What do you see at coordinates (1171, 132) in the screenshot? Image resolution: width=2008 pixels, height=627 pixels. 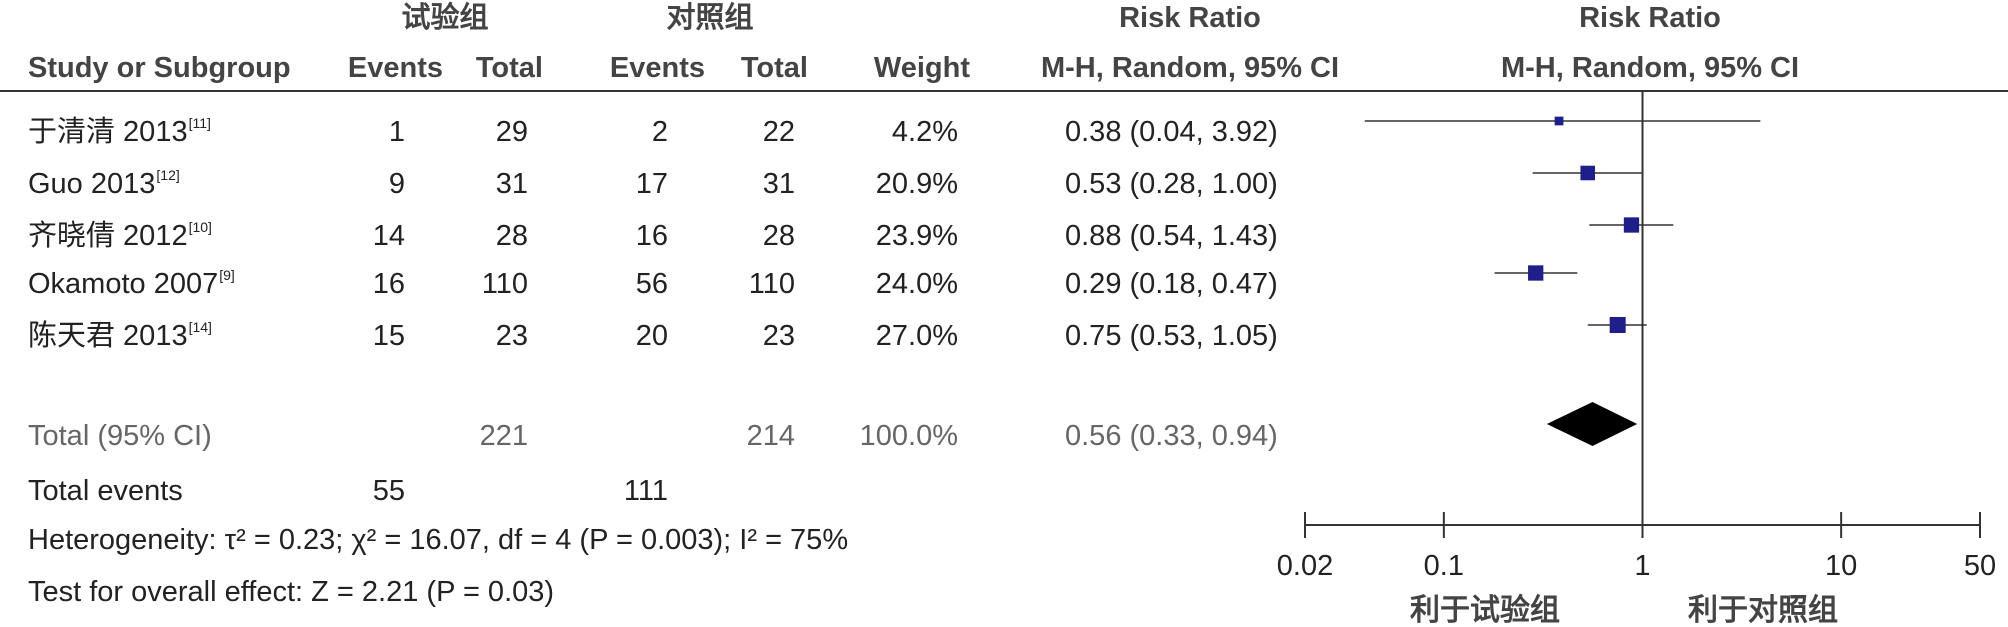 I see `rr-ci: 0.38 (0.04, 3.92)` at bounding box center [1171, 132].